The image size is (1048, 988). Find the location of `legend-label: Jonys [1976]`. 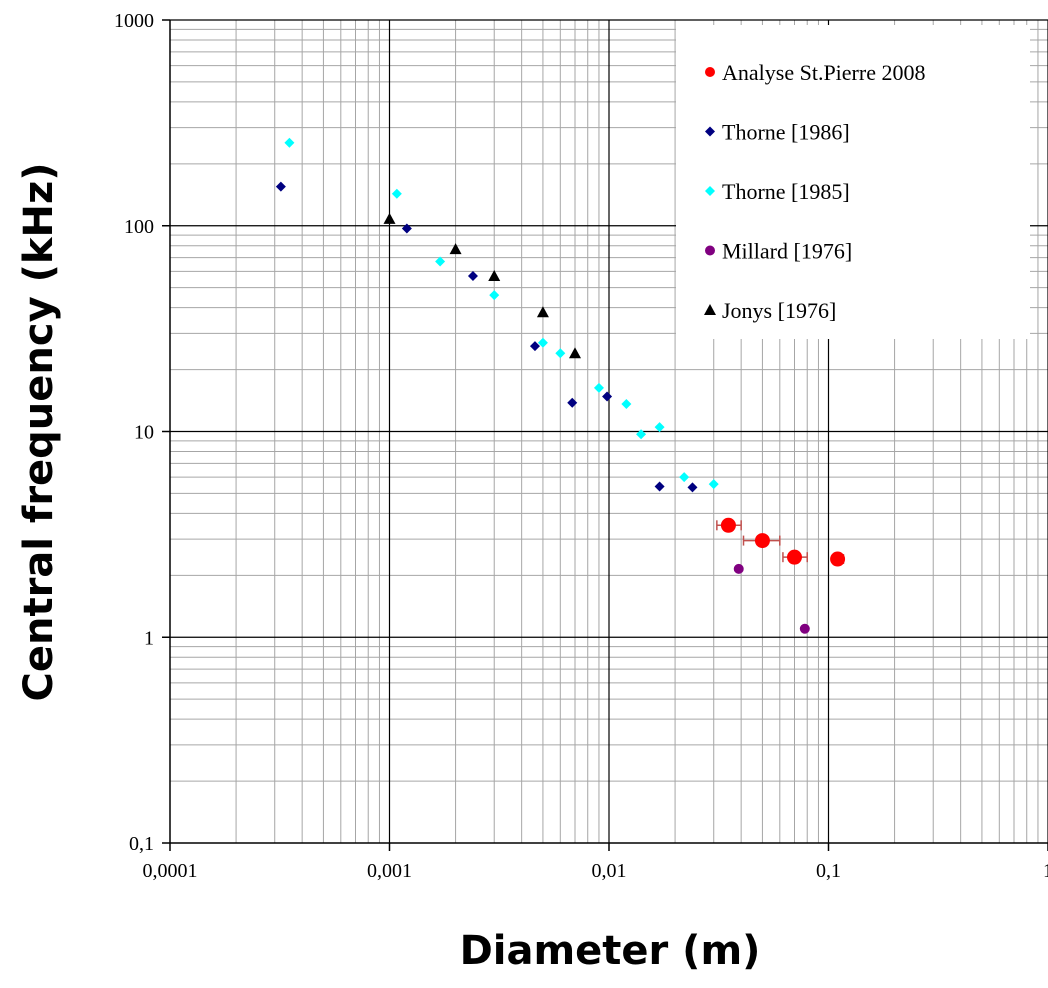

legend-label: Jonys [1976] is located at coordinates (779, 310).